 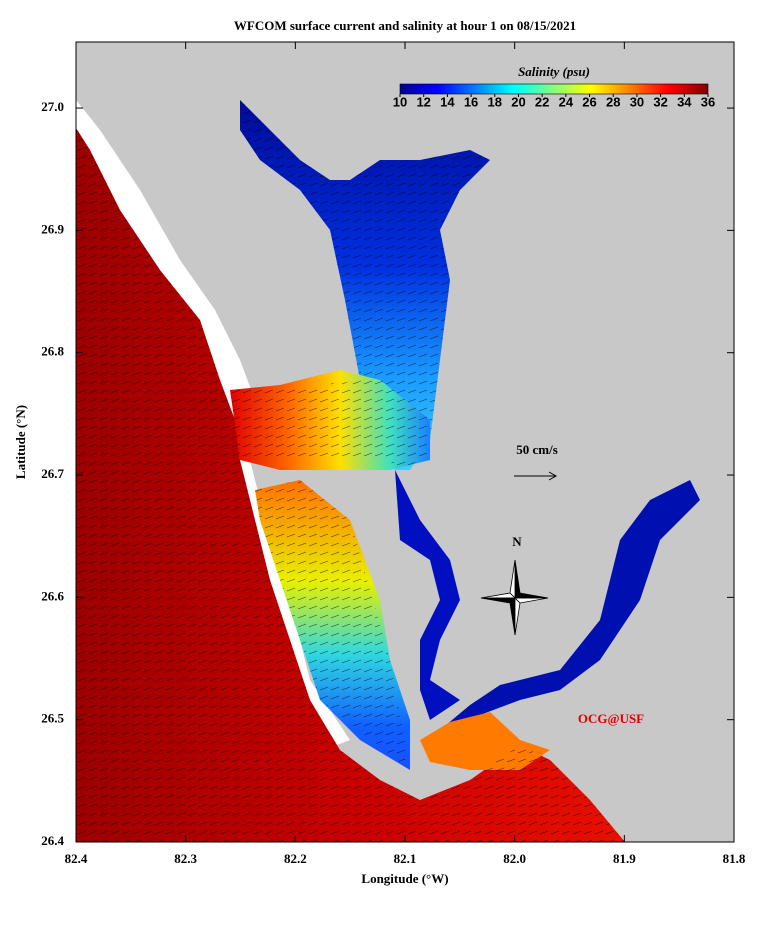 I want to click on x-tick-label: 82.2, so click(x=295, y=858).